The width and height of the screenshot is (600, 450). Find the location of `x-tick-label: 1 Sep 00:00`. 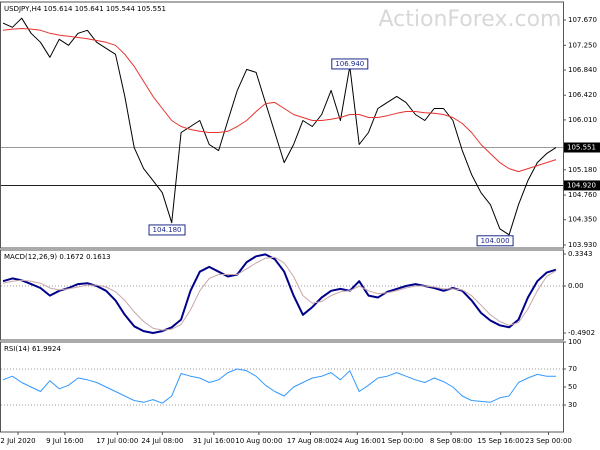

x-tick-label: 1 Sep 00:00 is located at coordinates (402, 441).